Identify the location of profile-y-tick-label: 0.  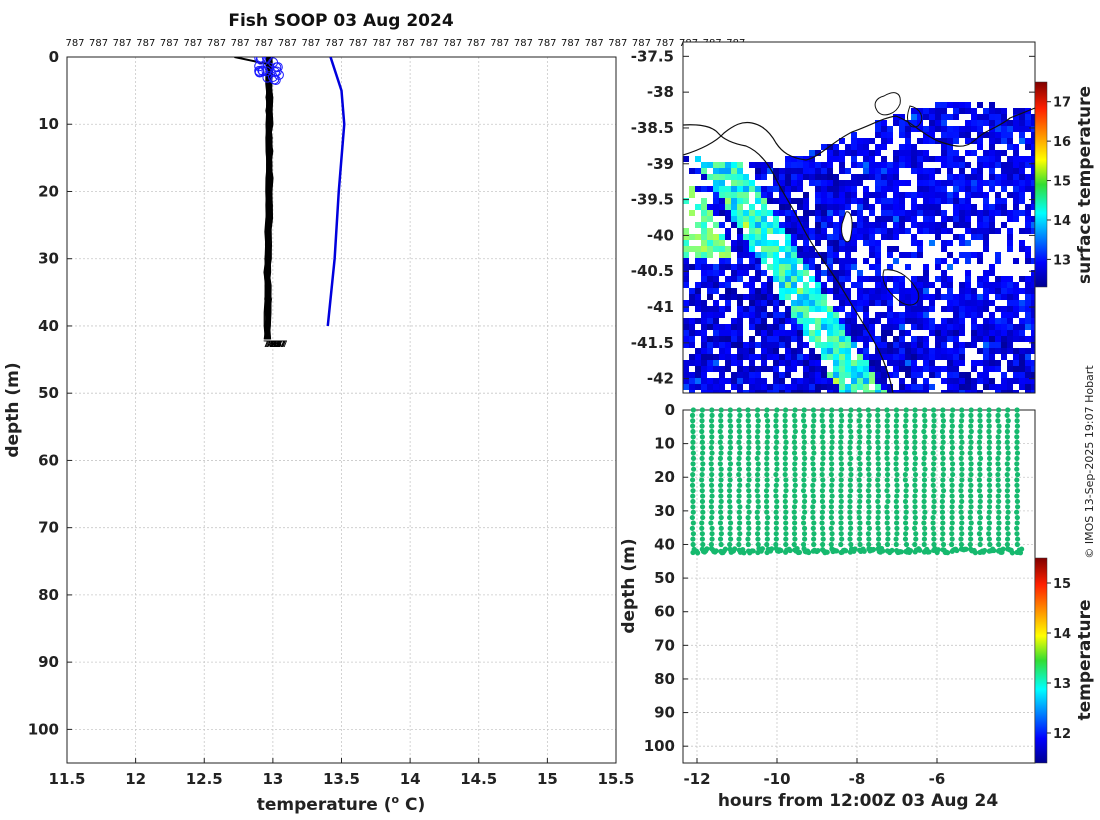
(54, 57).